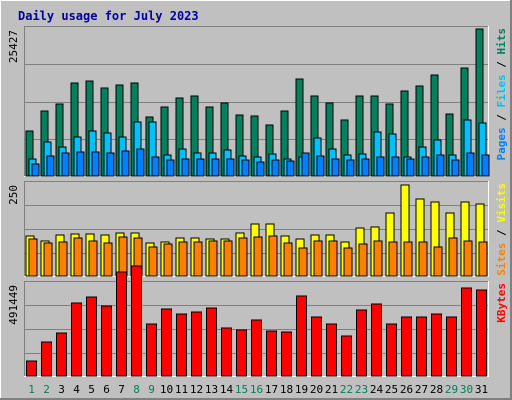 This screenshot has height=400, width=512. Describe the element at coordinates (466, 389) in the screenshot. I see `x-tick-label: 30` at that location.